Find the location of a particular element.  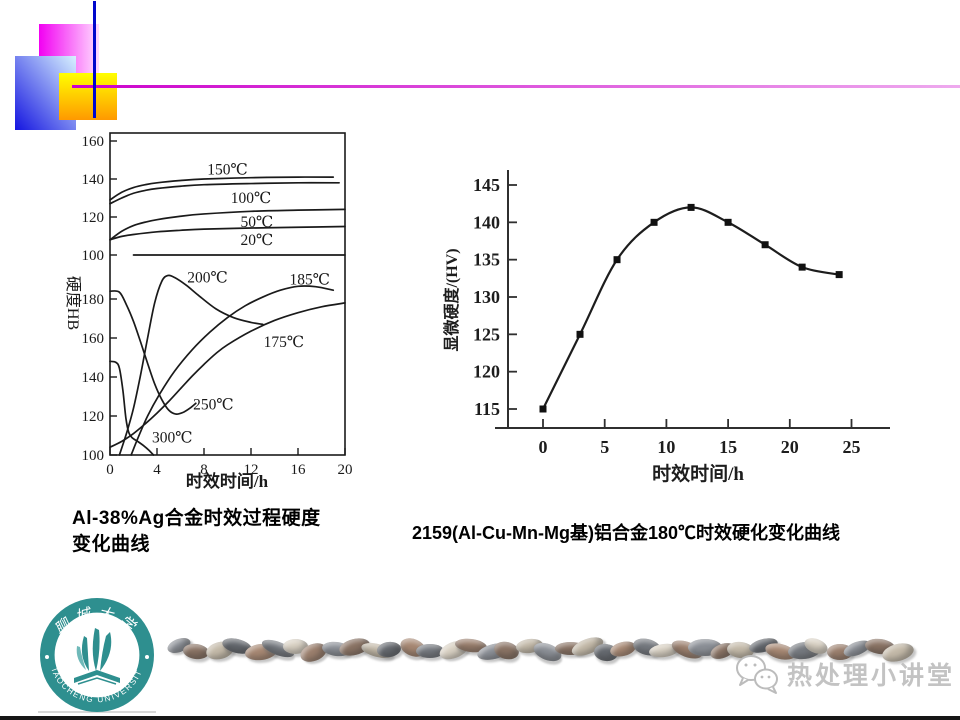

curve-50℃ is located at coordinates (227, 224).